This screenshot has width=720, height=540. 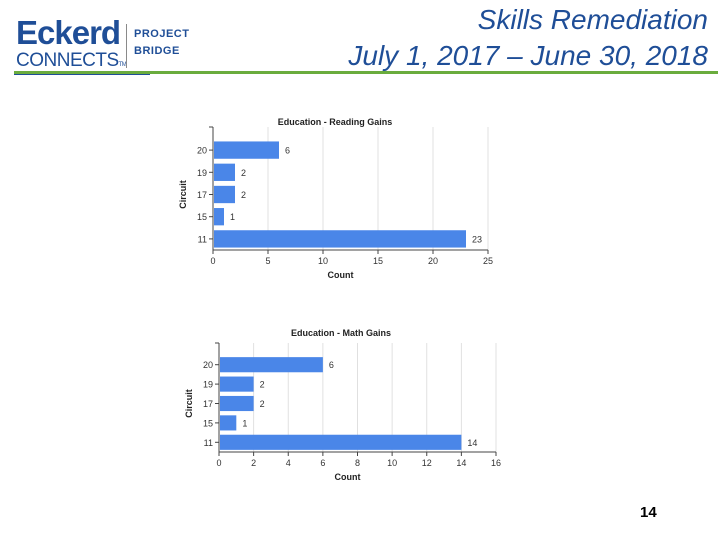 I want to click on x-tick-label: 16, so click(x=496, y=463).